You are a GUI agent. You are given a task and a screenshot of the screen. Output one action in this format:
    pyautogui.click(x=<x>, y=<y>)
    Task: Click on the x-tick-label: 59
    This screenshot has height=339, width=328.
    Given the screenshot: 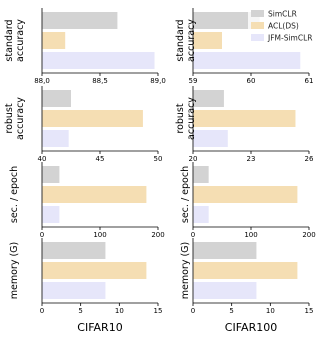 What is the action you would take?
    pyautogui.click(x=193, y=81)
    